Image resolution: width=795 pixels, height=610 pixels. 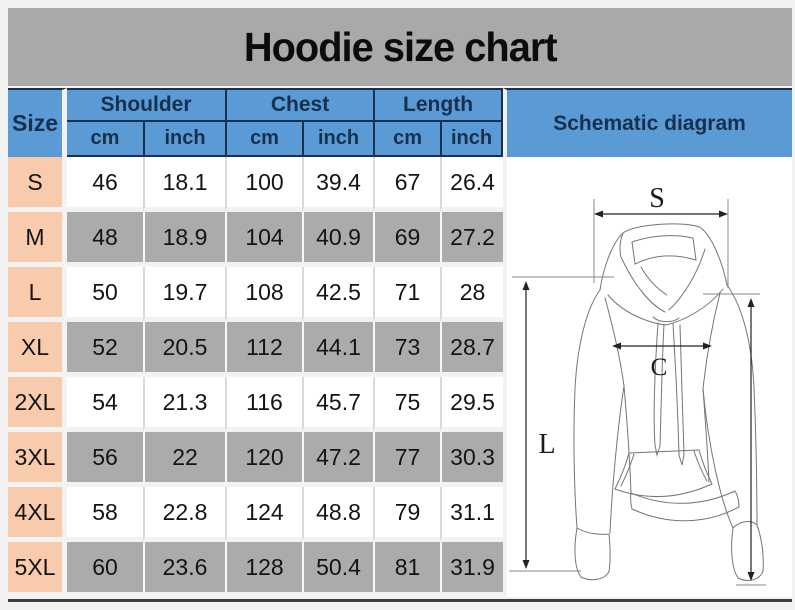 I want to click on measurement-value: 108, so click(x=264, y=294).